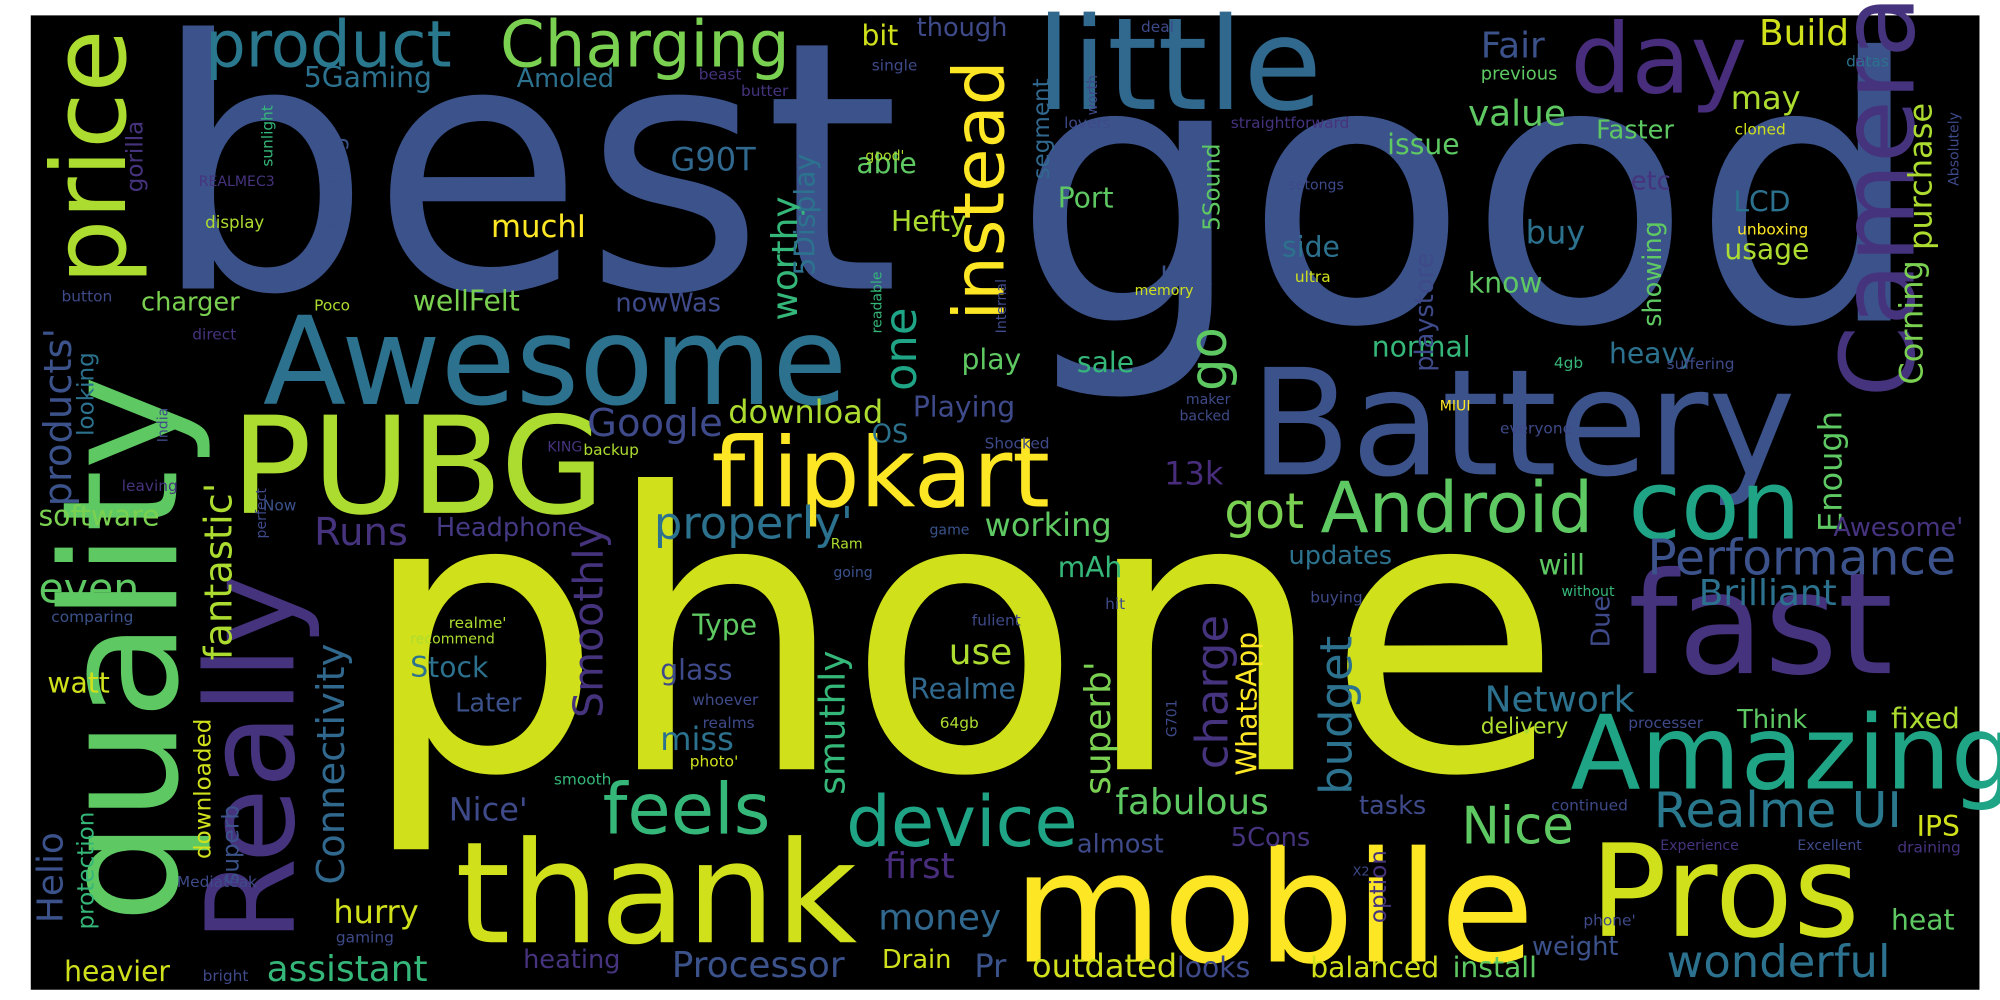 This screenshot has width=2000, height=1000. Describe the element at coordinates (765, 91) in the screenshot. I see `word: butter` at that location.